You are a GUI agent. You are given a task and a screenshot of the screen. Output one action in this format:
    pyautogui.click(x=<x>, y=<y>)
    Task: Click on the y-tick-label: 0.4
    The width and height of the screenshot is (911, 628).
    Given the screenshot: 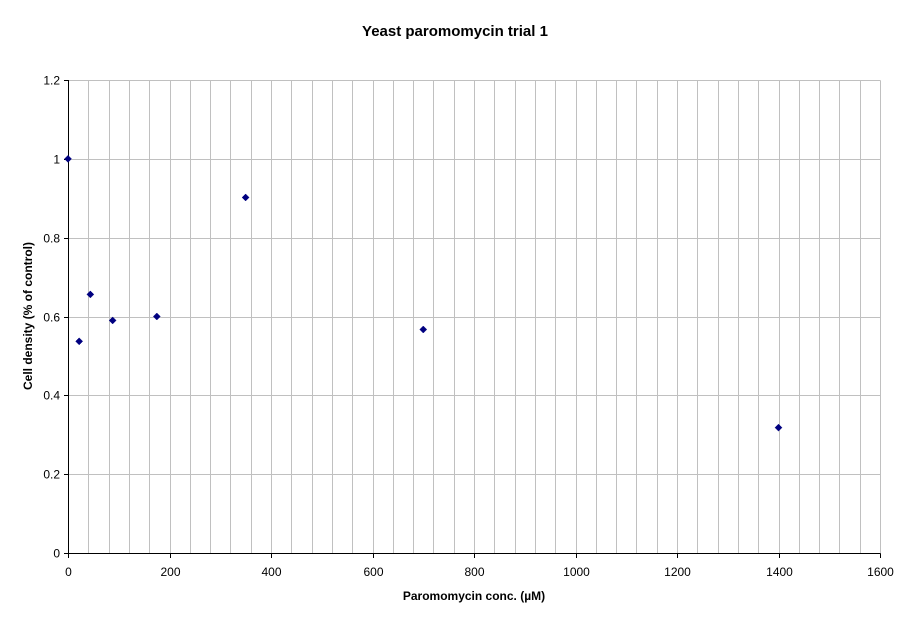 What is the action you would take?
    pyautogui.click(x=51, y=396)
    